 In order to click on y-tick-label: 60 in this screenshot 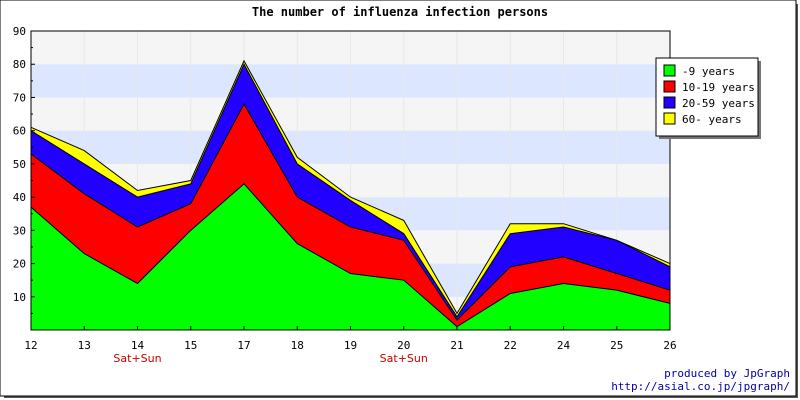, I will do `click(19, 131)`.